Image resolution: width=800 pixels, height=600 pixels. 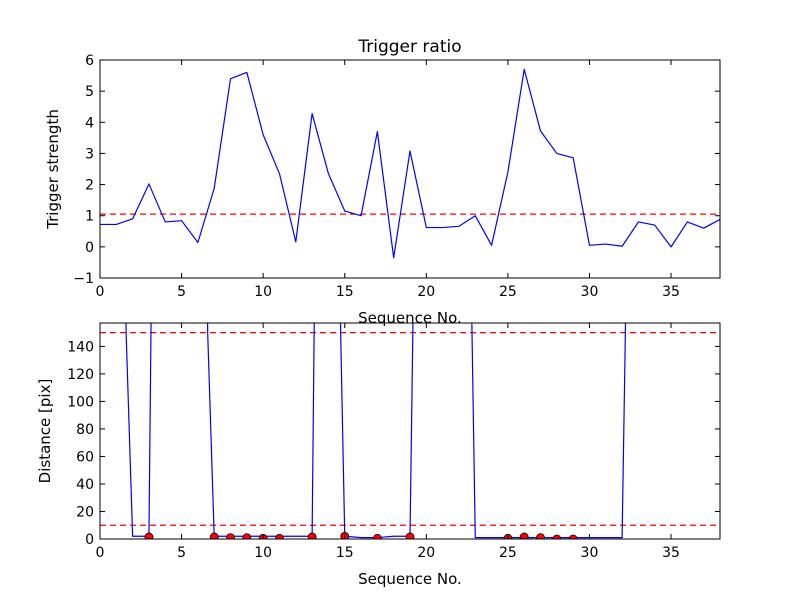 What do you see at coordinates (53, 169) in the screenshot?
I see `panel-top-y-axis-label: Trigger strength` at bounding box center [53, 169].